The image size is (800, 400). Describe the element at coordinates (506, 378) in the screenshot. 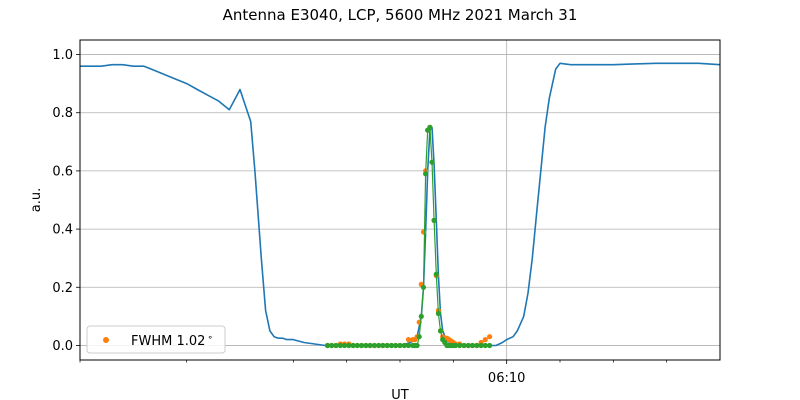

I see `x-tick-label: 06:10` at that location.